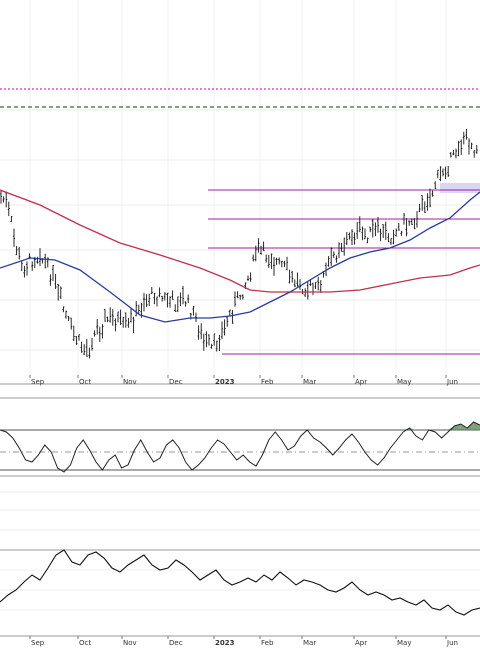 Image resolution: width=480 pixels, height=650 pixels. What do you see at coordinates (404, 382) in the screenshot?
I see `x-tick-label: May` at bounding box center [404, 382].